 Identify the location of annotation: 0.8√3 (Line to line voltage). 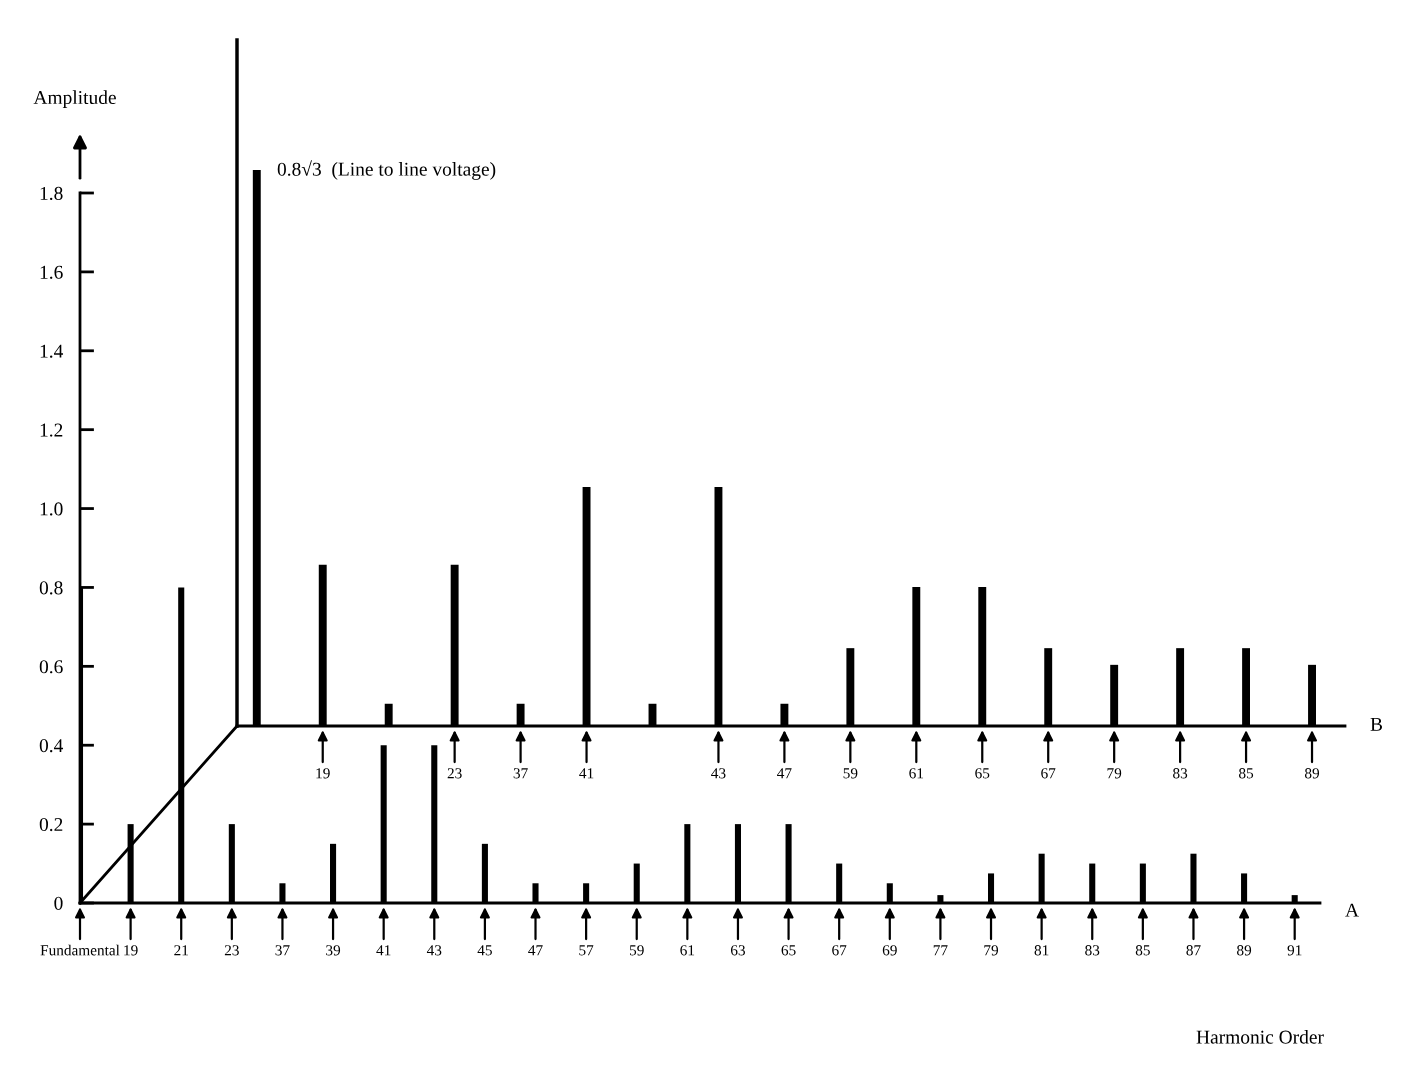
(386, 170).